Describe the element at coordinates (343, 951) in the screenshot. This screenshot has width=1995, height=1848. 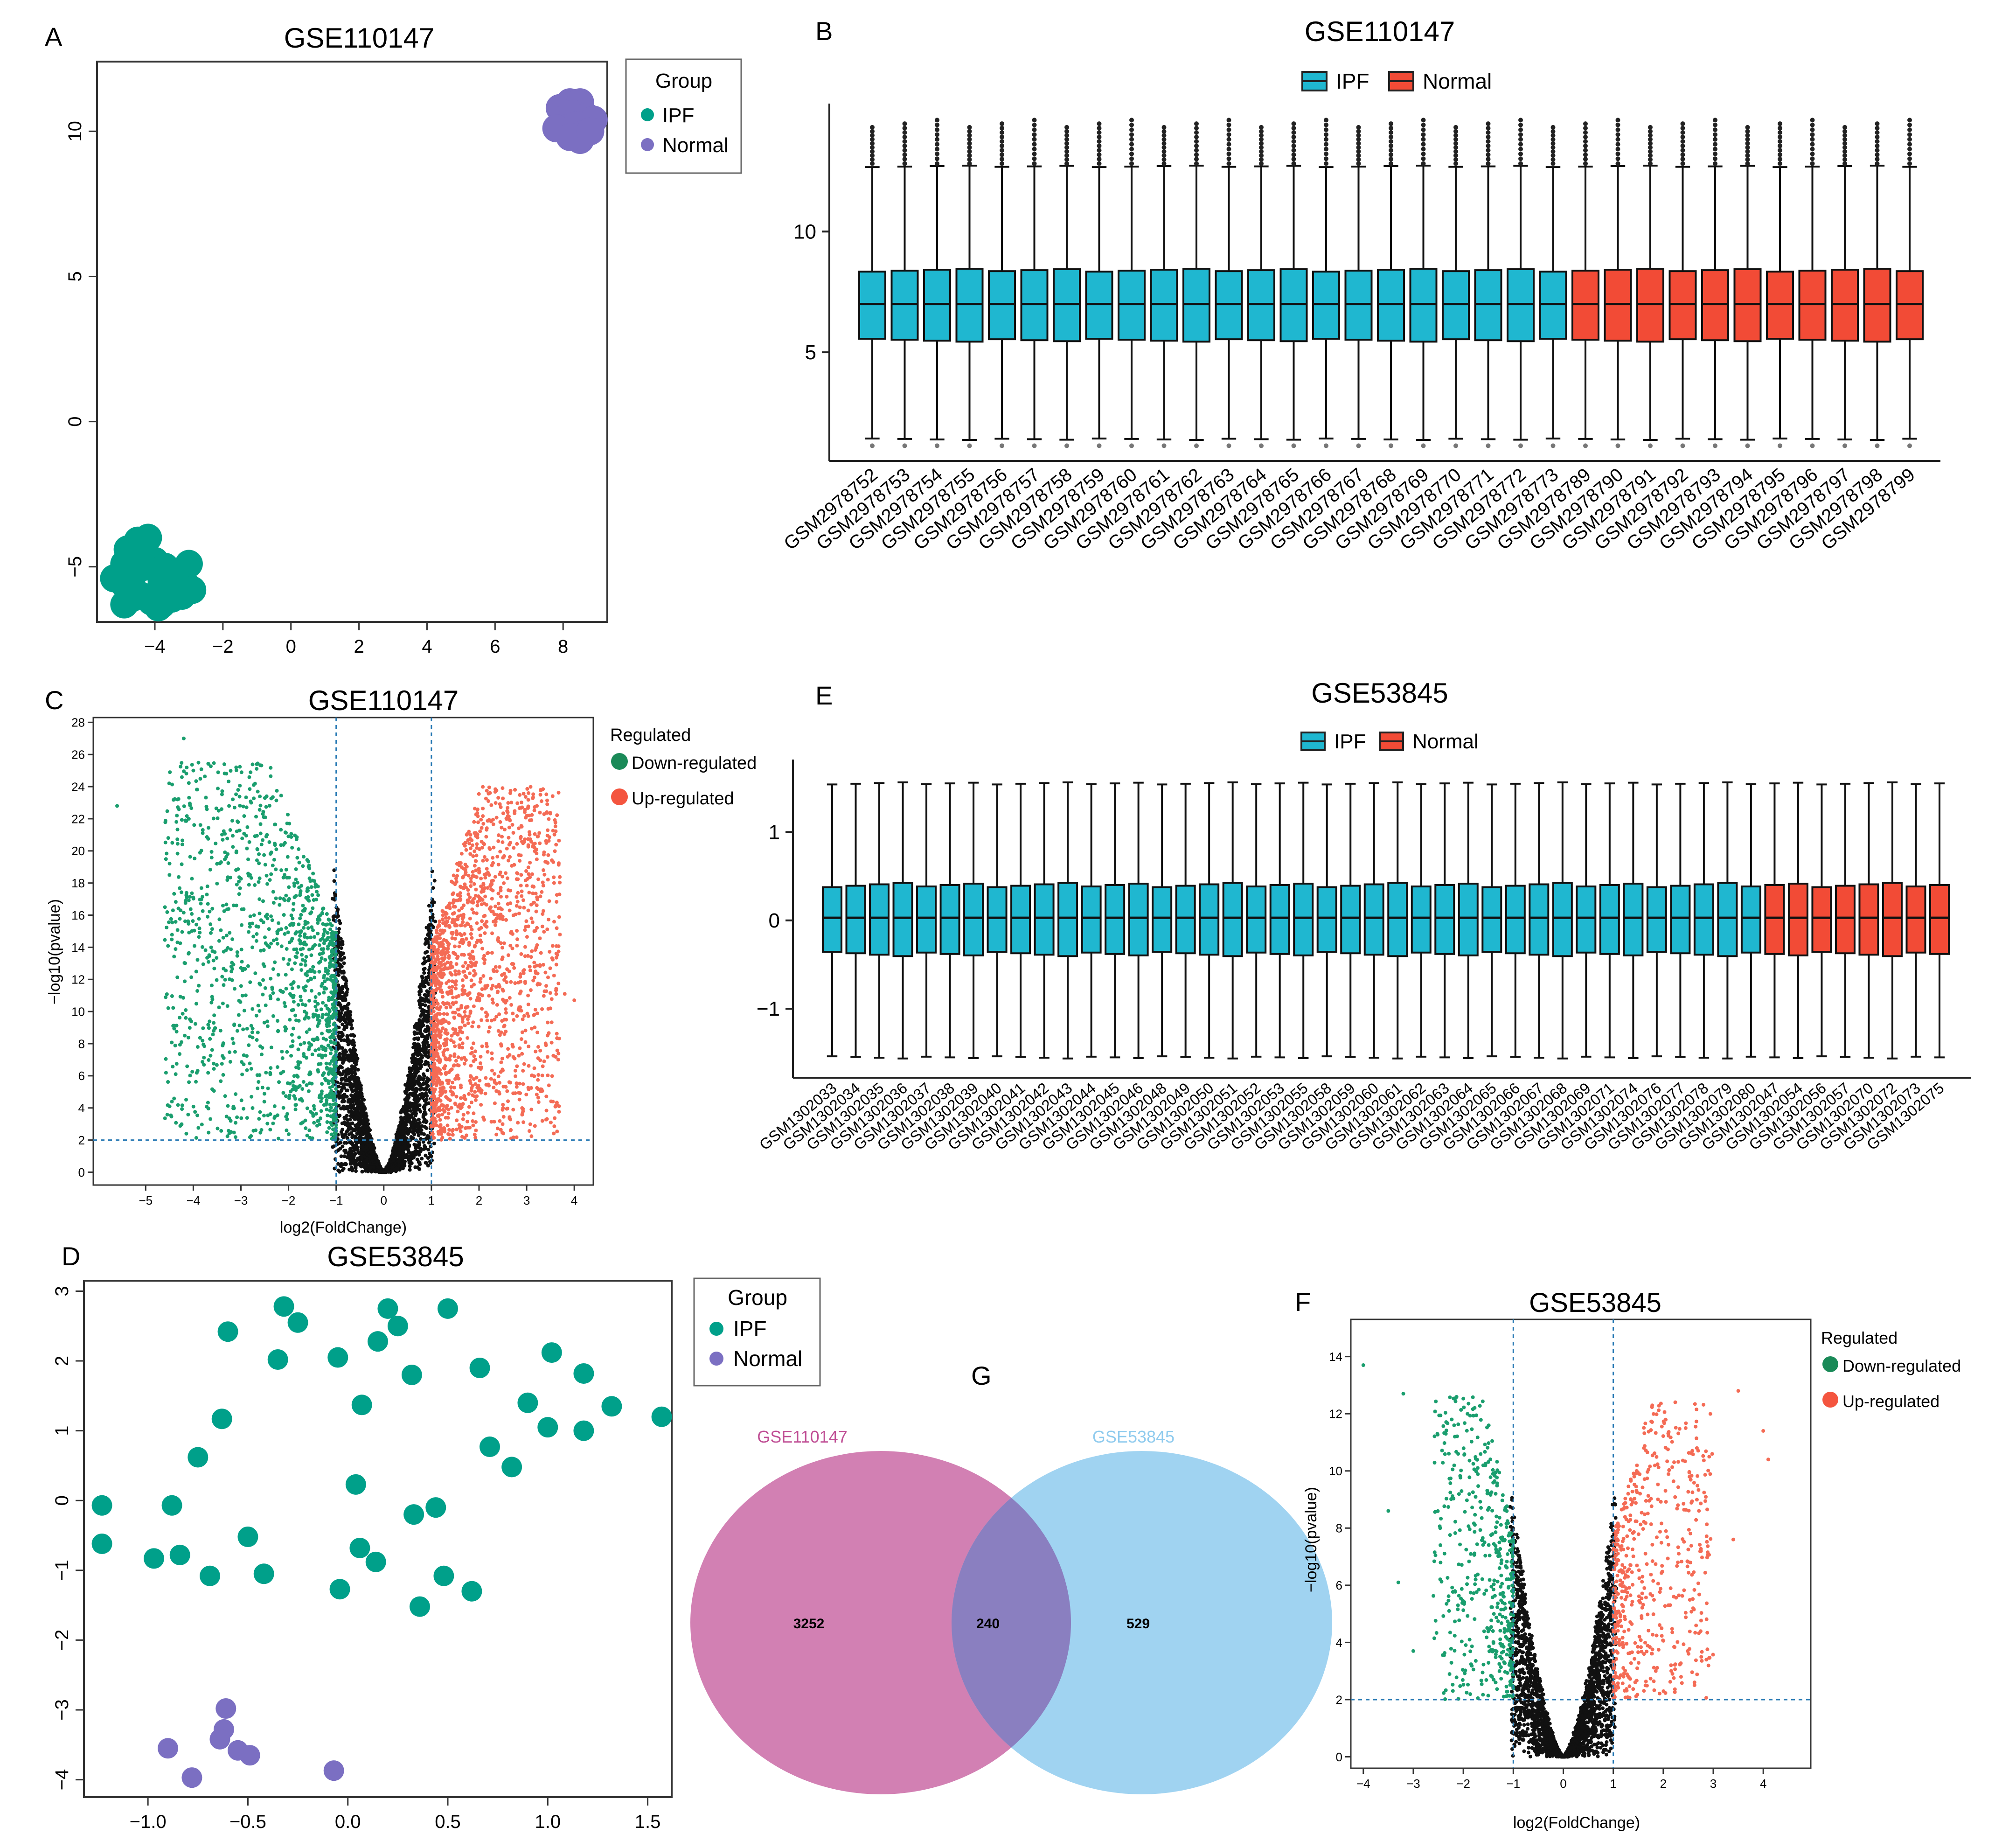
I see `plot-frame-c` at that location.